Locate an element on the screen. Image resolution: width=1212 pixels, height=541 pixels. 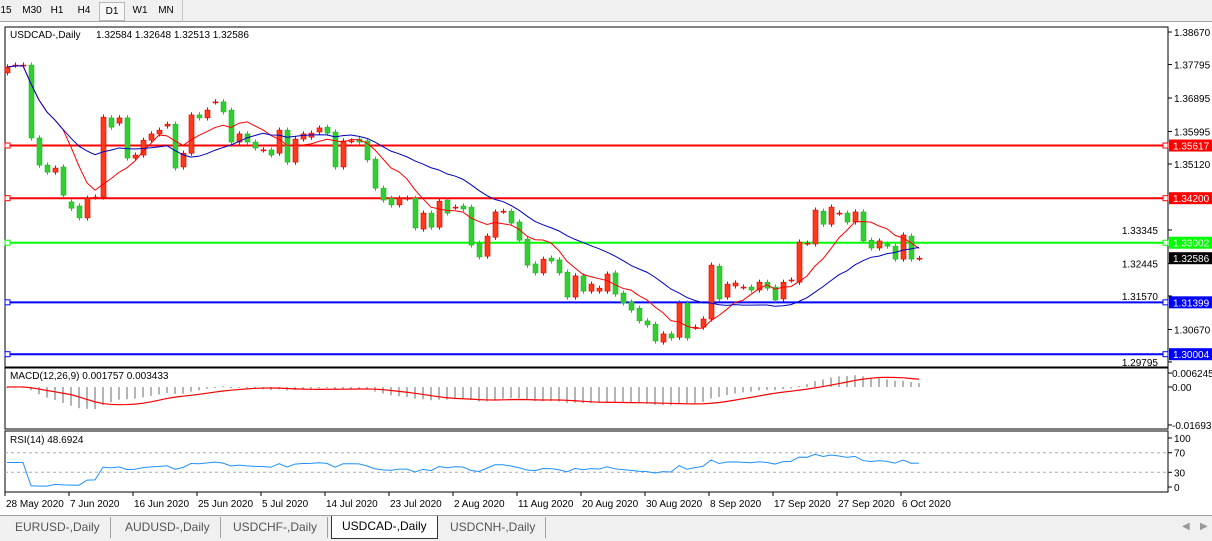
rsi-indicator is located at coordinates (586, 469).